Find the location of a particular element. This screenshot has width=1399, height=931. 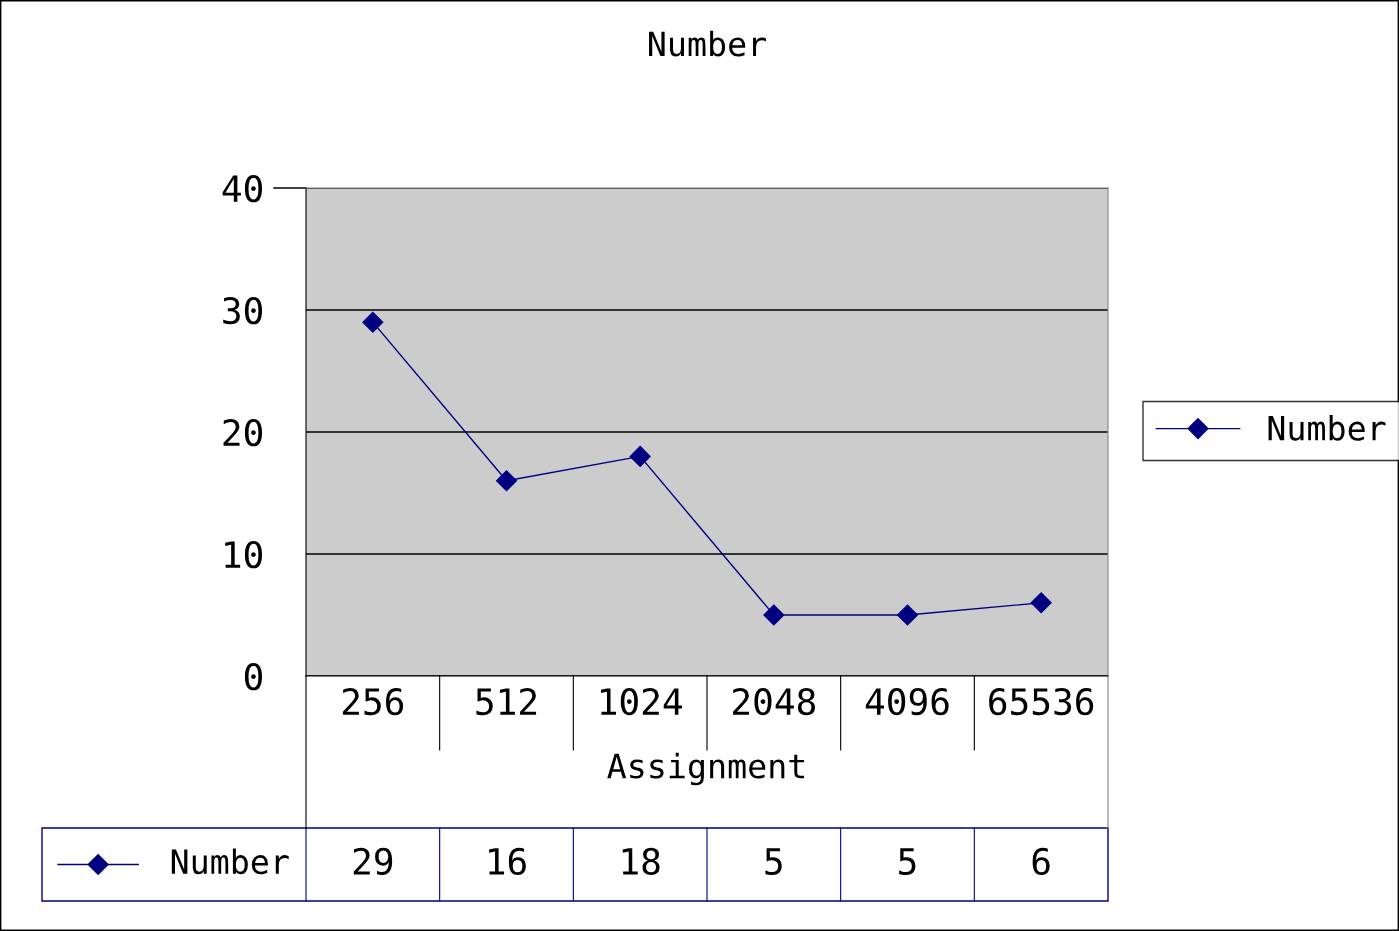

y-tick-label: 40 is located at coordinates (242, 189).